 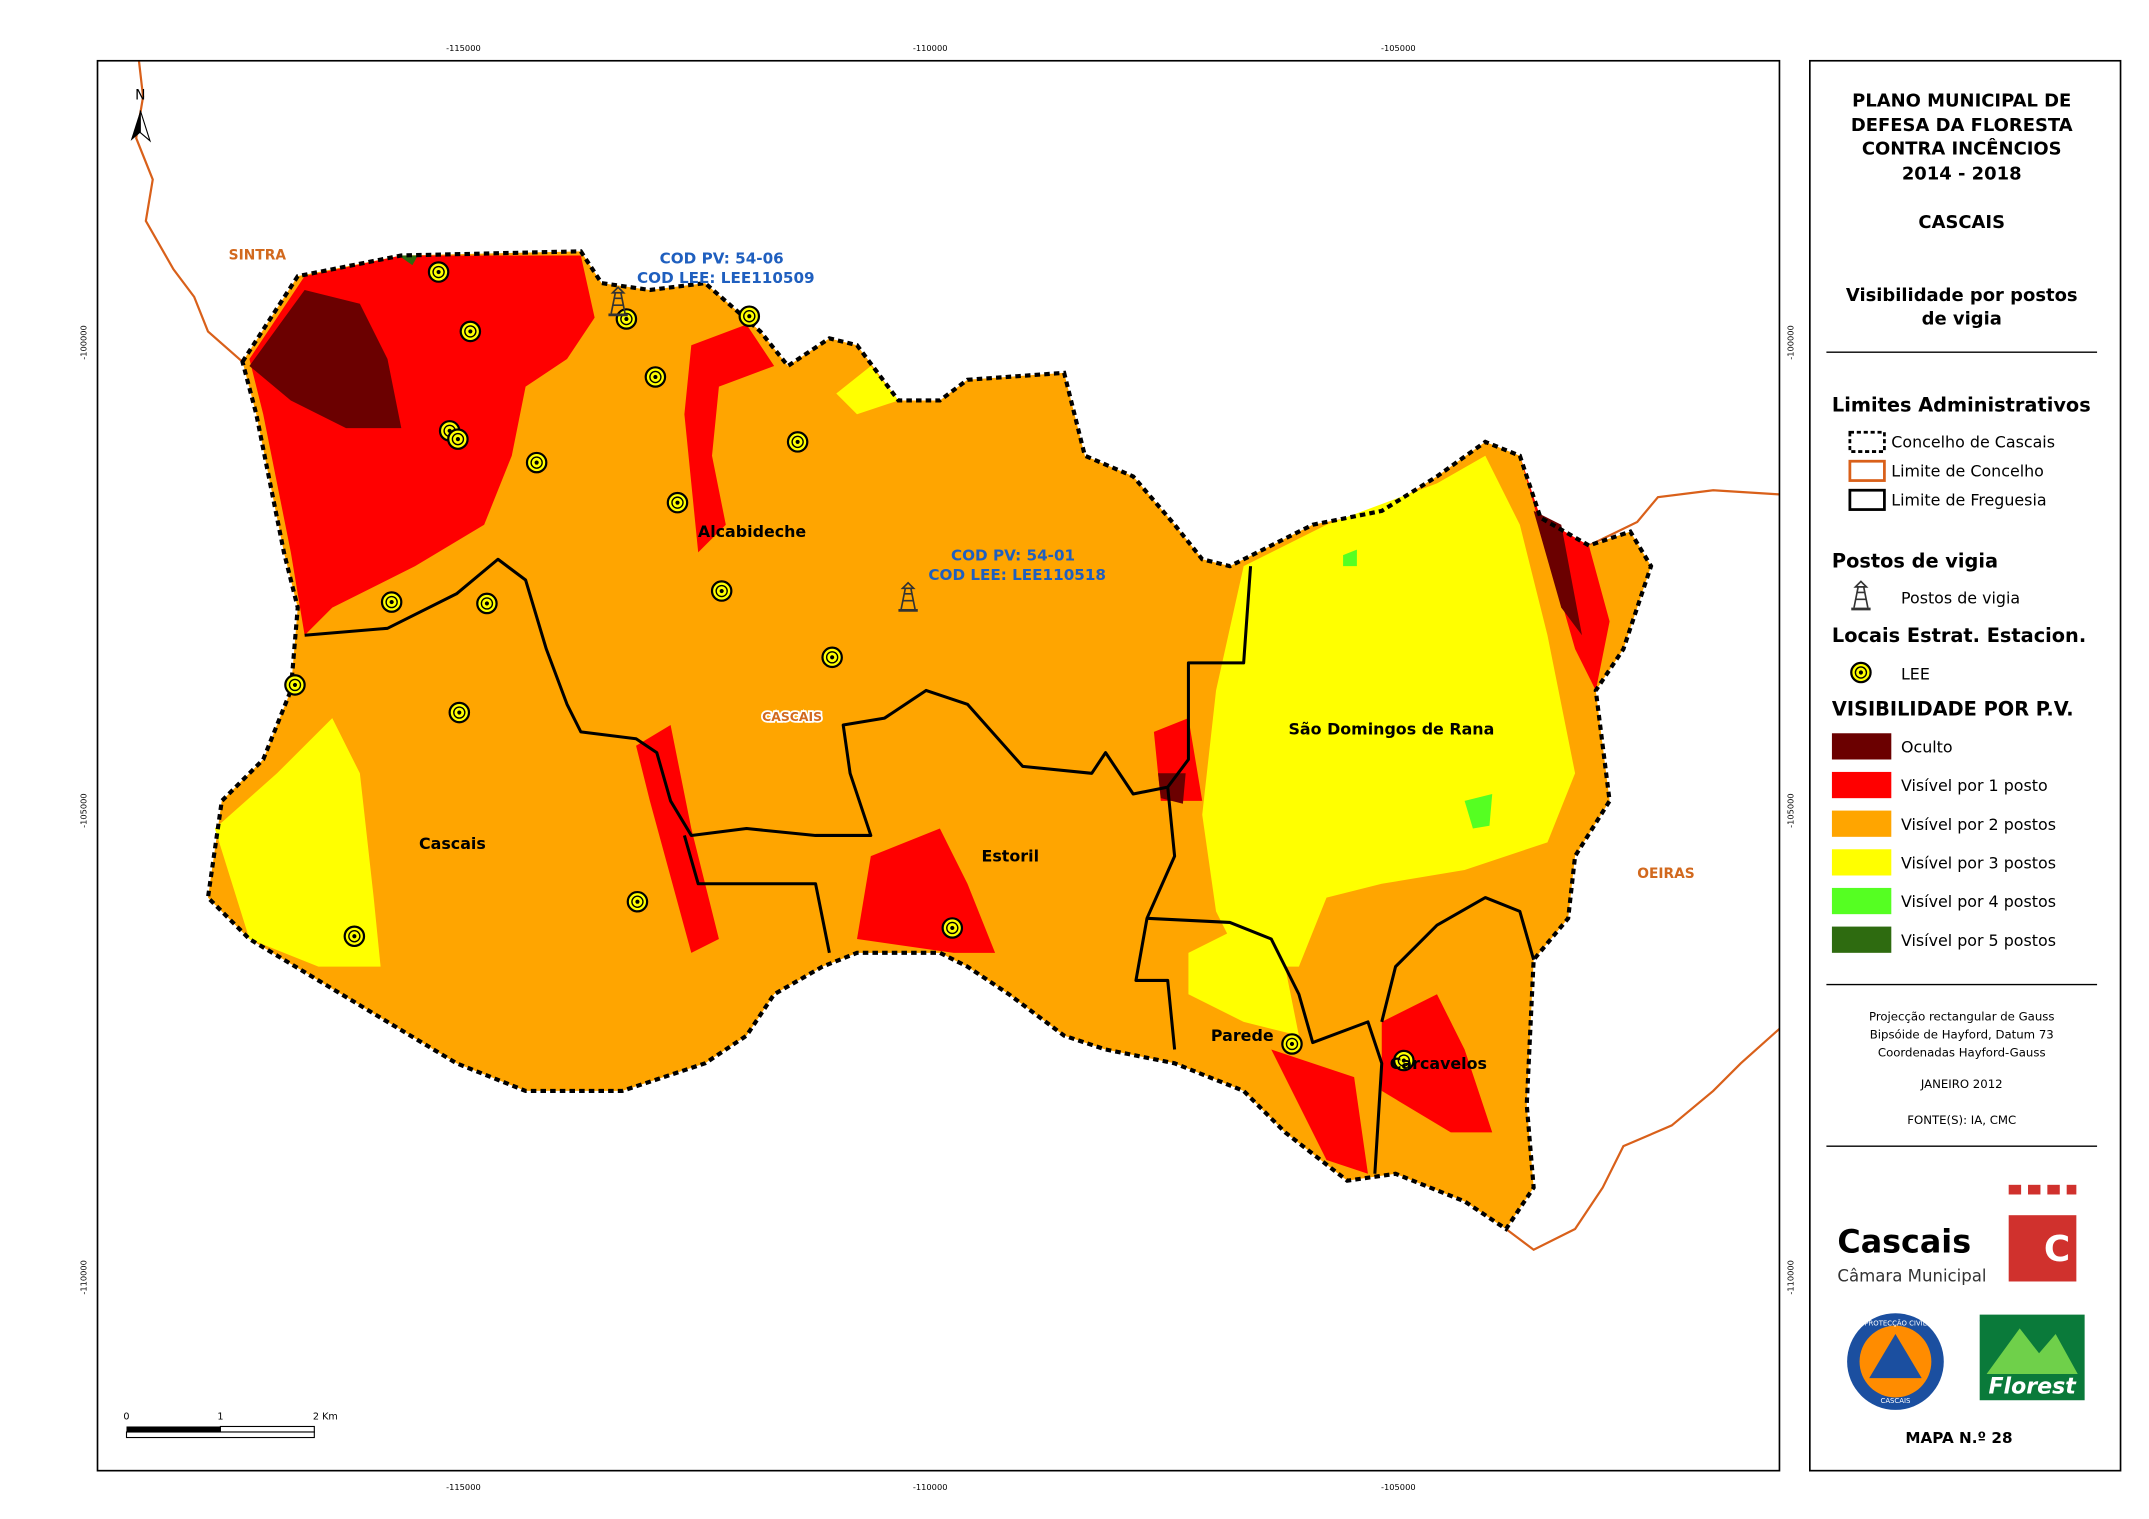 What do you see at coordinates (1013, 556) in the screenshot?
I see `post-code: COD PV: 54-01` at bounding box center [1013, 556].